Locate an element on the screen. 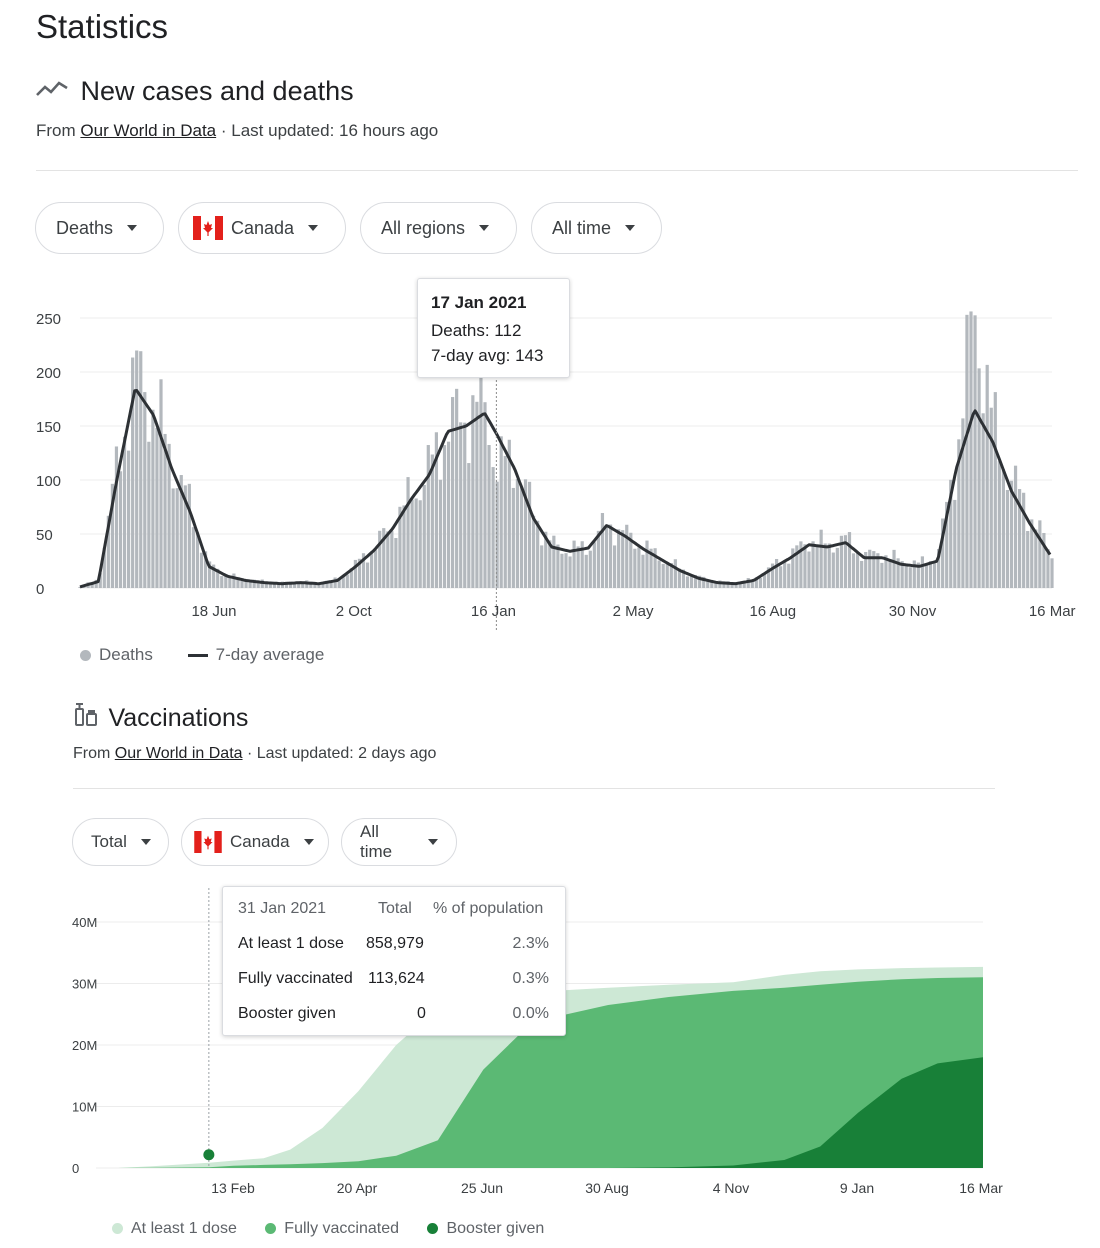  cases-updated: · Last updated: 16 hours ago is located at coordinates (329, 130).